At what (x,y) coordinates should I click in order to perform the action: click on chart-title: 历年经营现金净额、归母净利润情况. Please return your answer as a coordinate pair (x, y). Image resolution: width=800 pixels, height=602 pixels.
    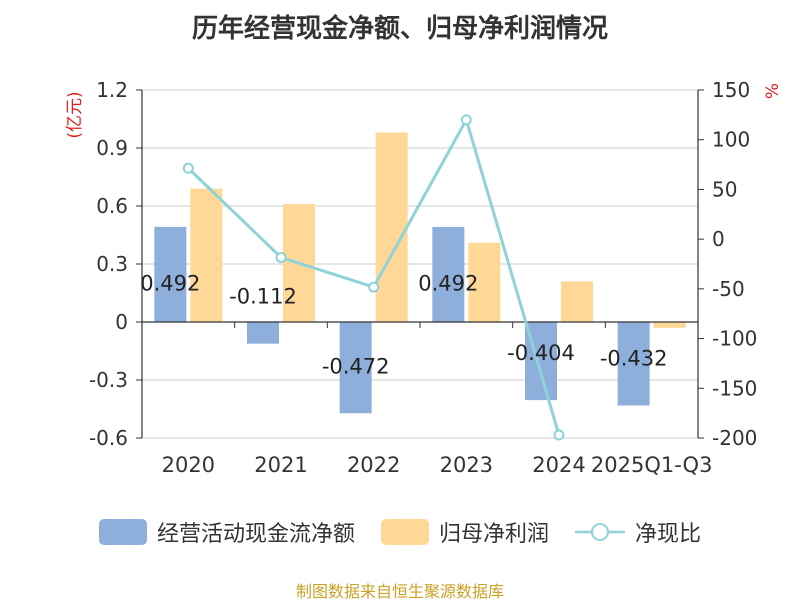
    Looking at the image, I should click on (399, 29).